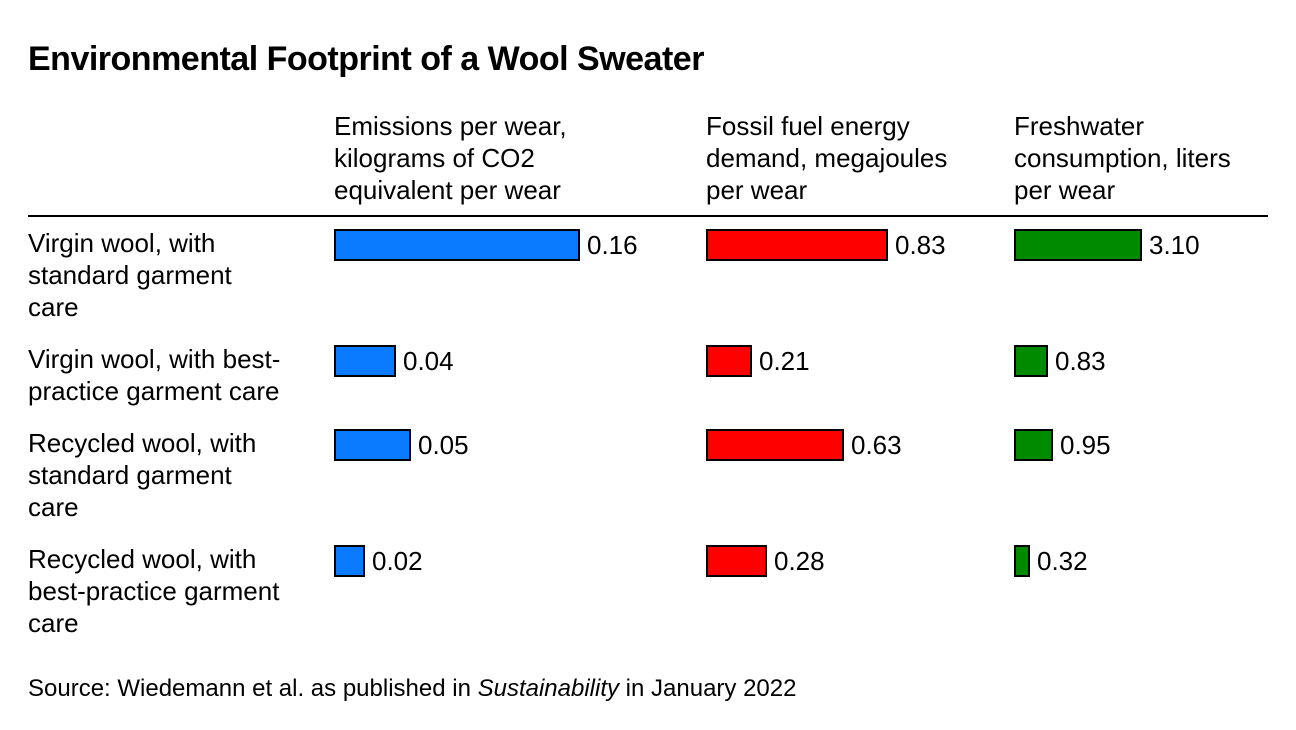 The image size is (1296, 730). Describe the element at coordinates (457, 245) in the screenshot. I see `bar-series1-row1` at that location.